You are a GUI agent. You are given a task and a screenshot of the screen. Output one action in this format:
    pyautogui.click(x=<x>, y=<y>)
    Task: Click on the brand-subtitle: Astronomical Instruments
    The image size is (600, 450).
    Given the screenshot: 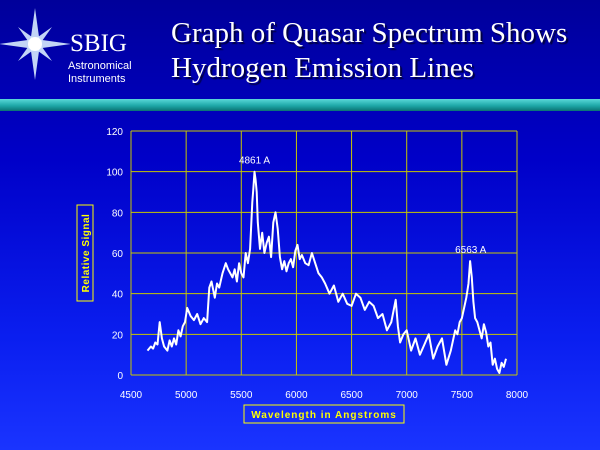 What is the action you would take?
    pyautogui.click(x=100, y=72)
    